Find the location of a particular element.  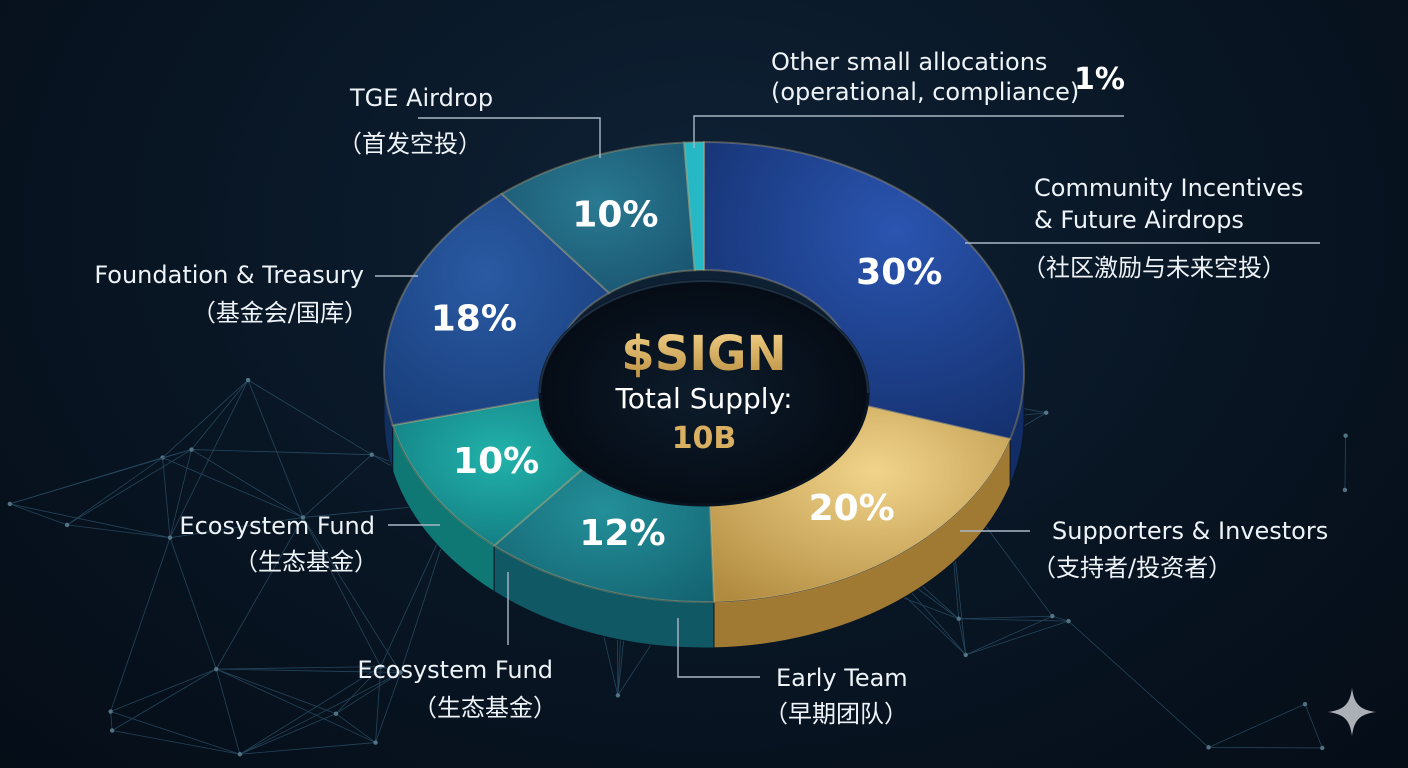

donut-hole-inner-wall is located at coordinates (704, 337).